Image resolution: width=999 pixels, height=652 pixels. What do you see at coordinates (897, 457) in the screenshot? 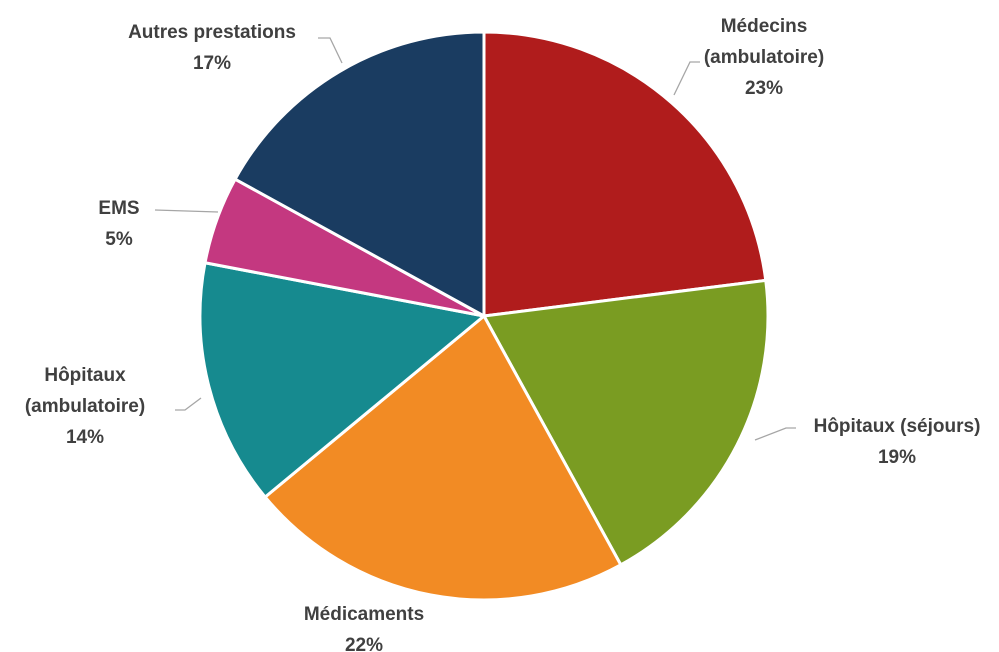
I see `slice-value-label: 19%` at bounding box center [897, 457].